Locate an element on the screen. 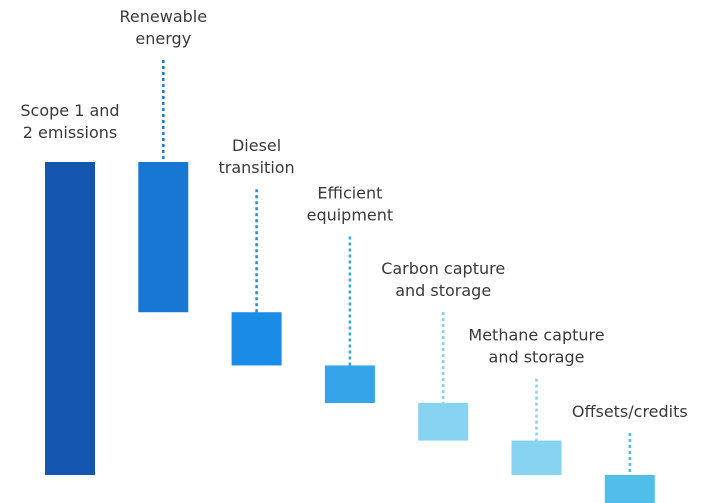 This screenshot has width=707, height=503. bar-label: Carbon capture and storage is located at coordinates (443, 279).